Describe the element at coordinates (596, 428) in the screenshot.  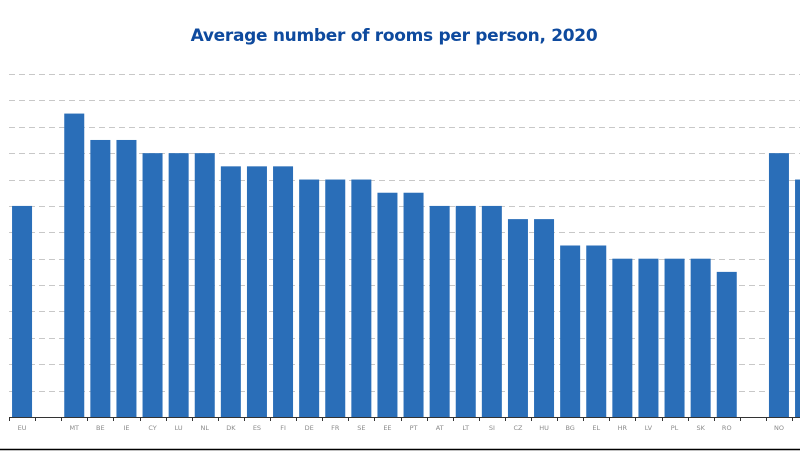
I see `x-tick-label: EL` at that location.